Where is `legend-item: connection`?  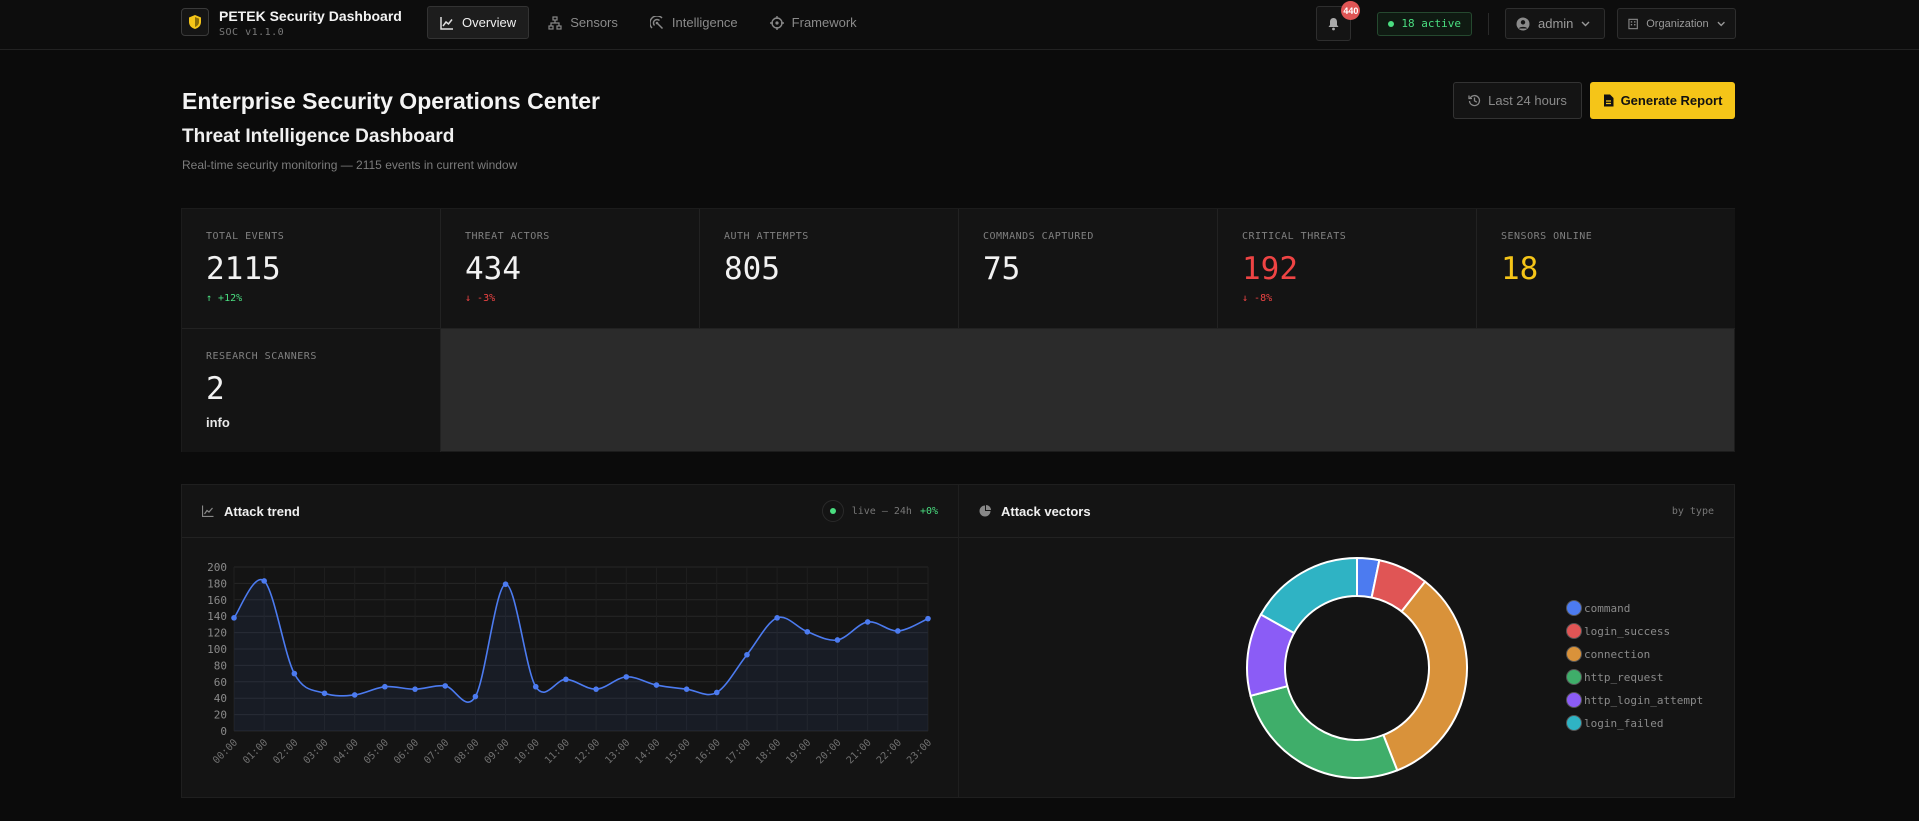 legend-item: connection is located at coordinates (1634, 654).